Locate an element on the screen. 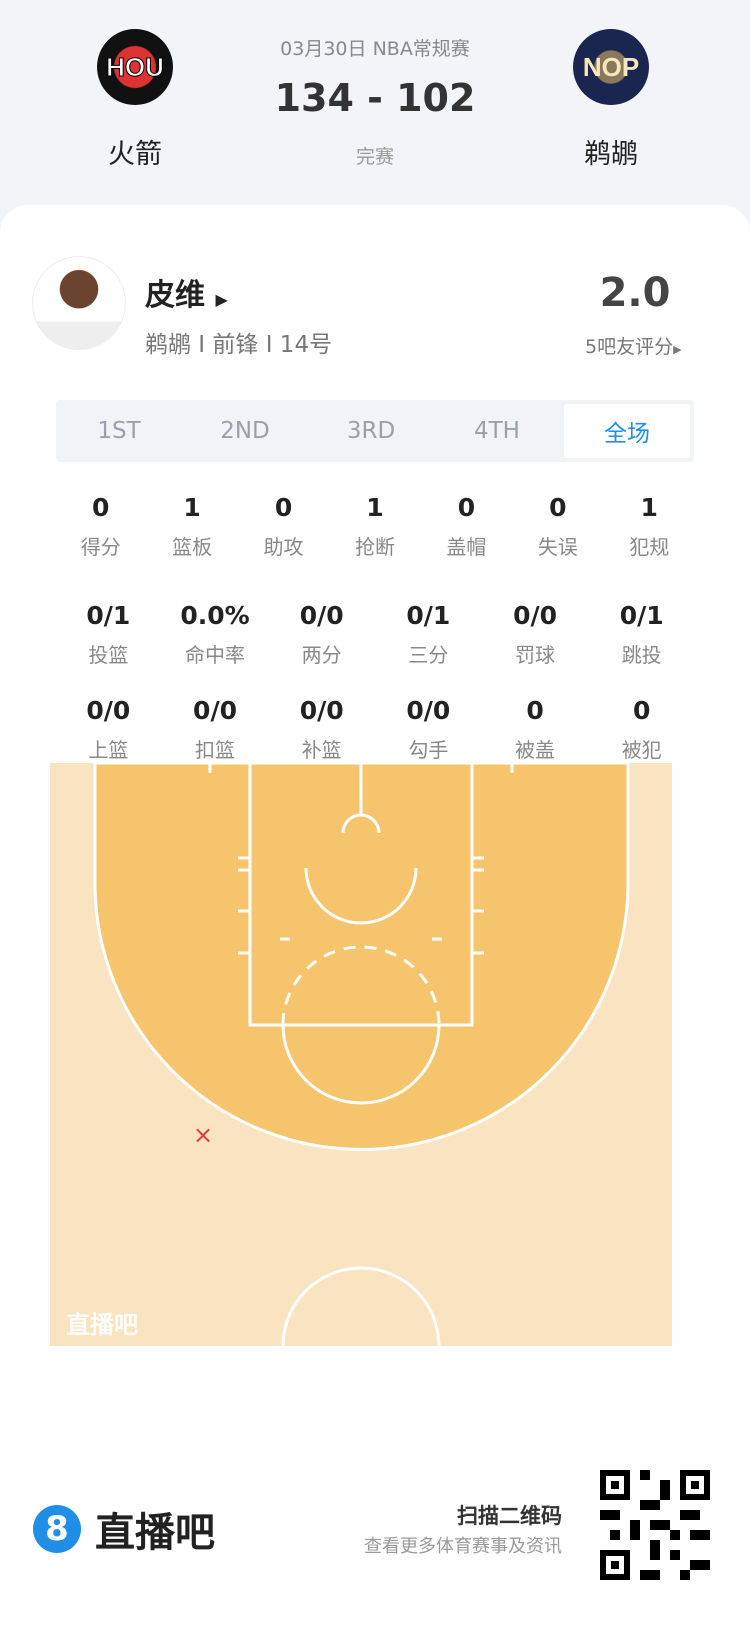 The height and width of the screenshot is (1629, 750). stat-label: 犯规 is located at coordinates (649, 547).